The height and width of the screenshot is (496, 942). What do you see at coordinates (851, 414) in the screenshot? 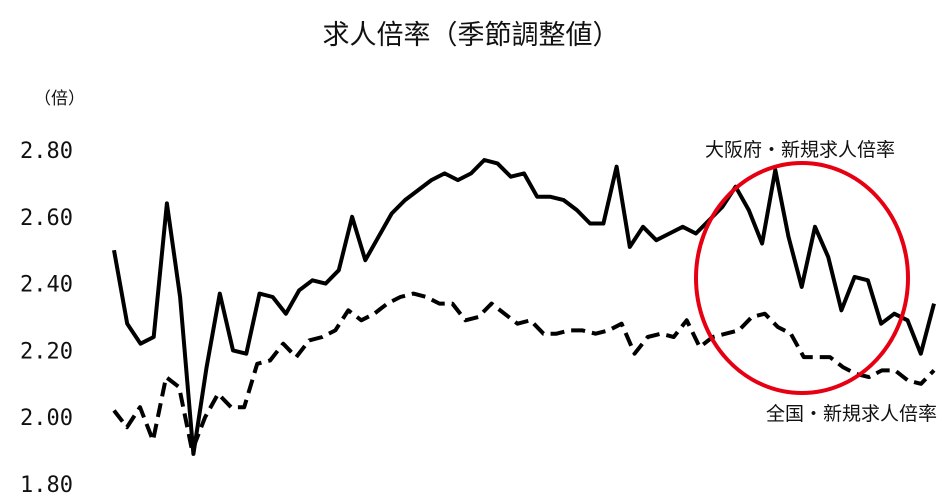
I see `series-label-national: 全国・新規求人倍率` at bounding box center [851, 414].